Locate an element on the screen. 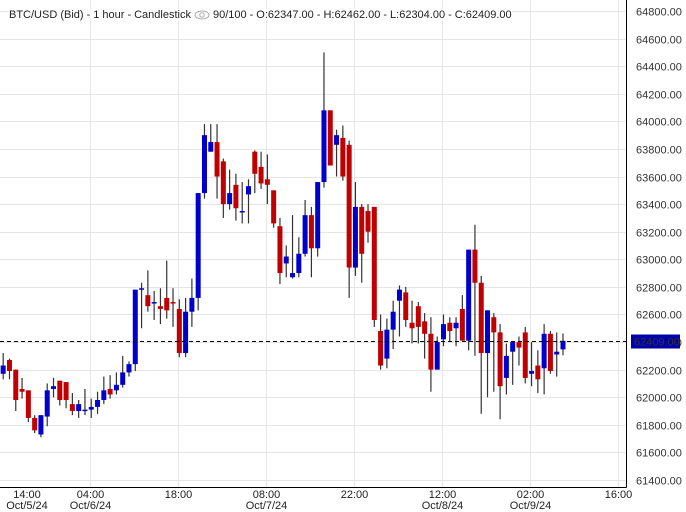  x-tick-time: 12:00 is located at coordinates (443, 495).